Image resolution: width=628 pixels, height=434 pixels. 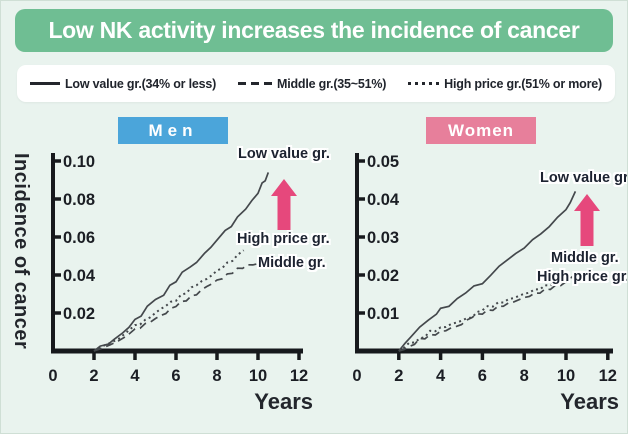 I want to click on svg-text: 0.01, so click(x=383, y=314).